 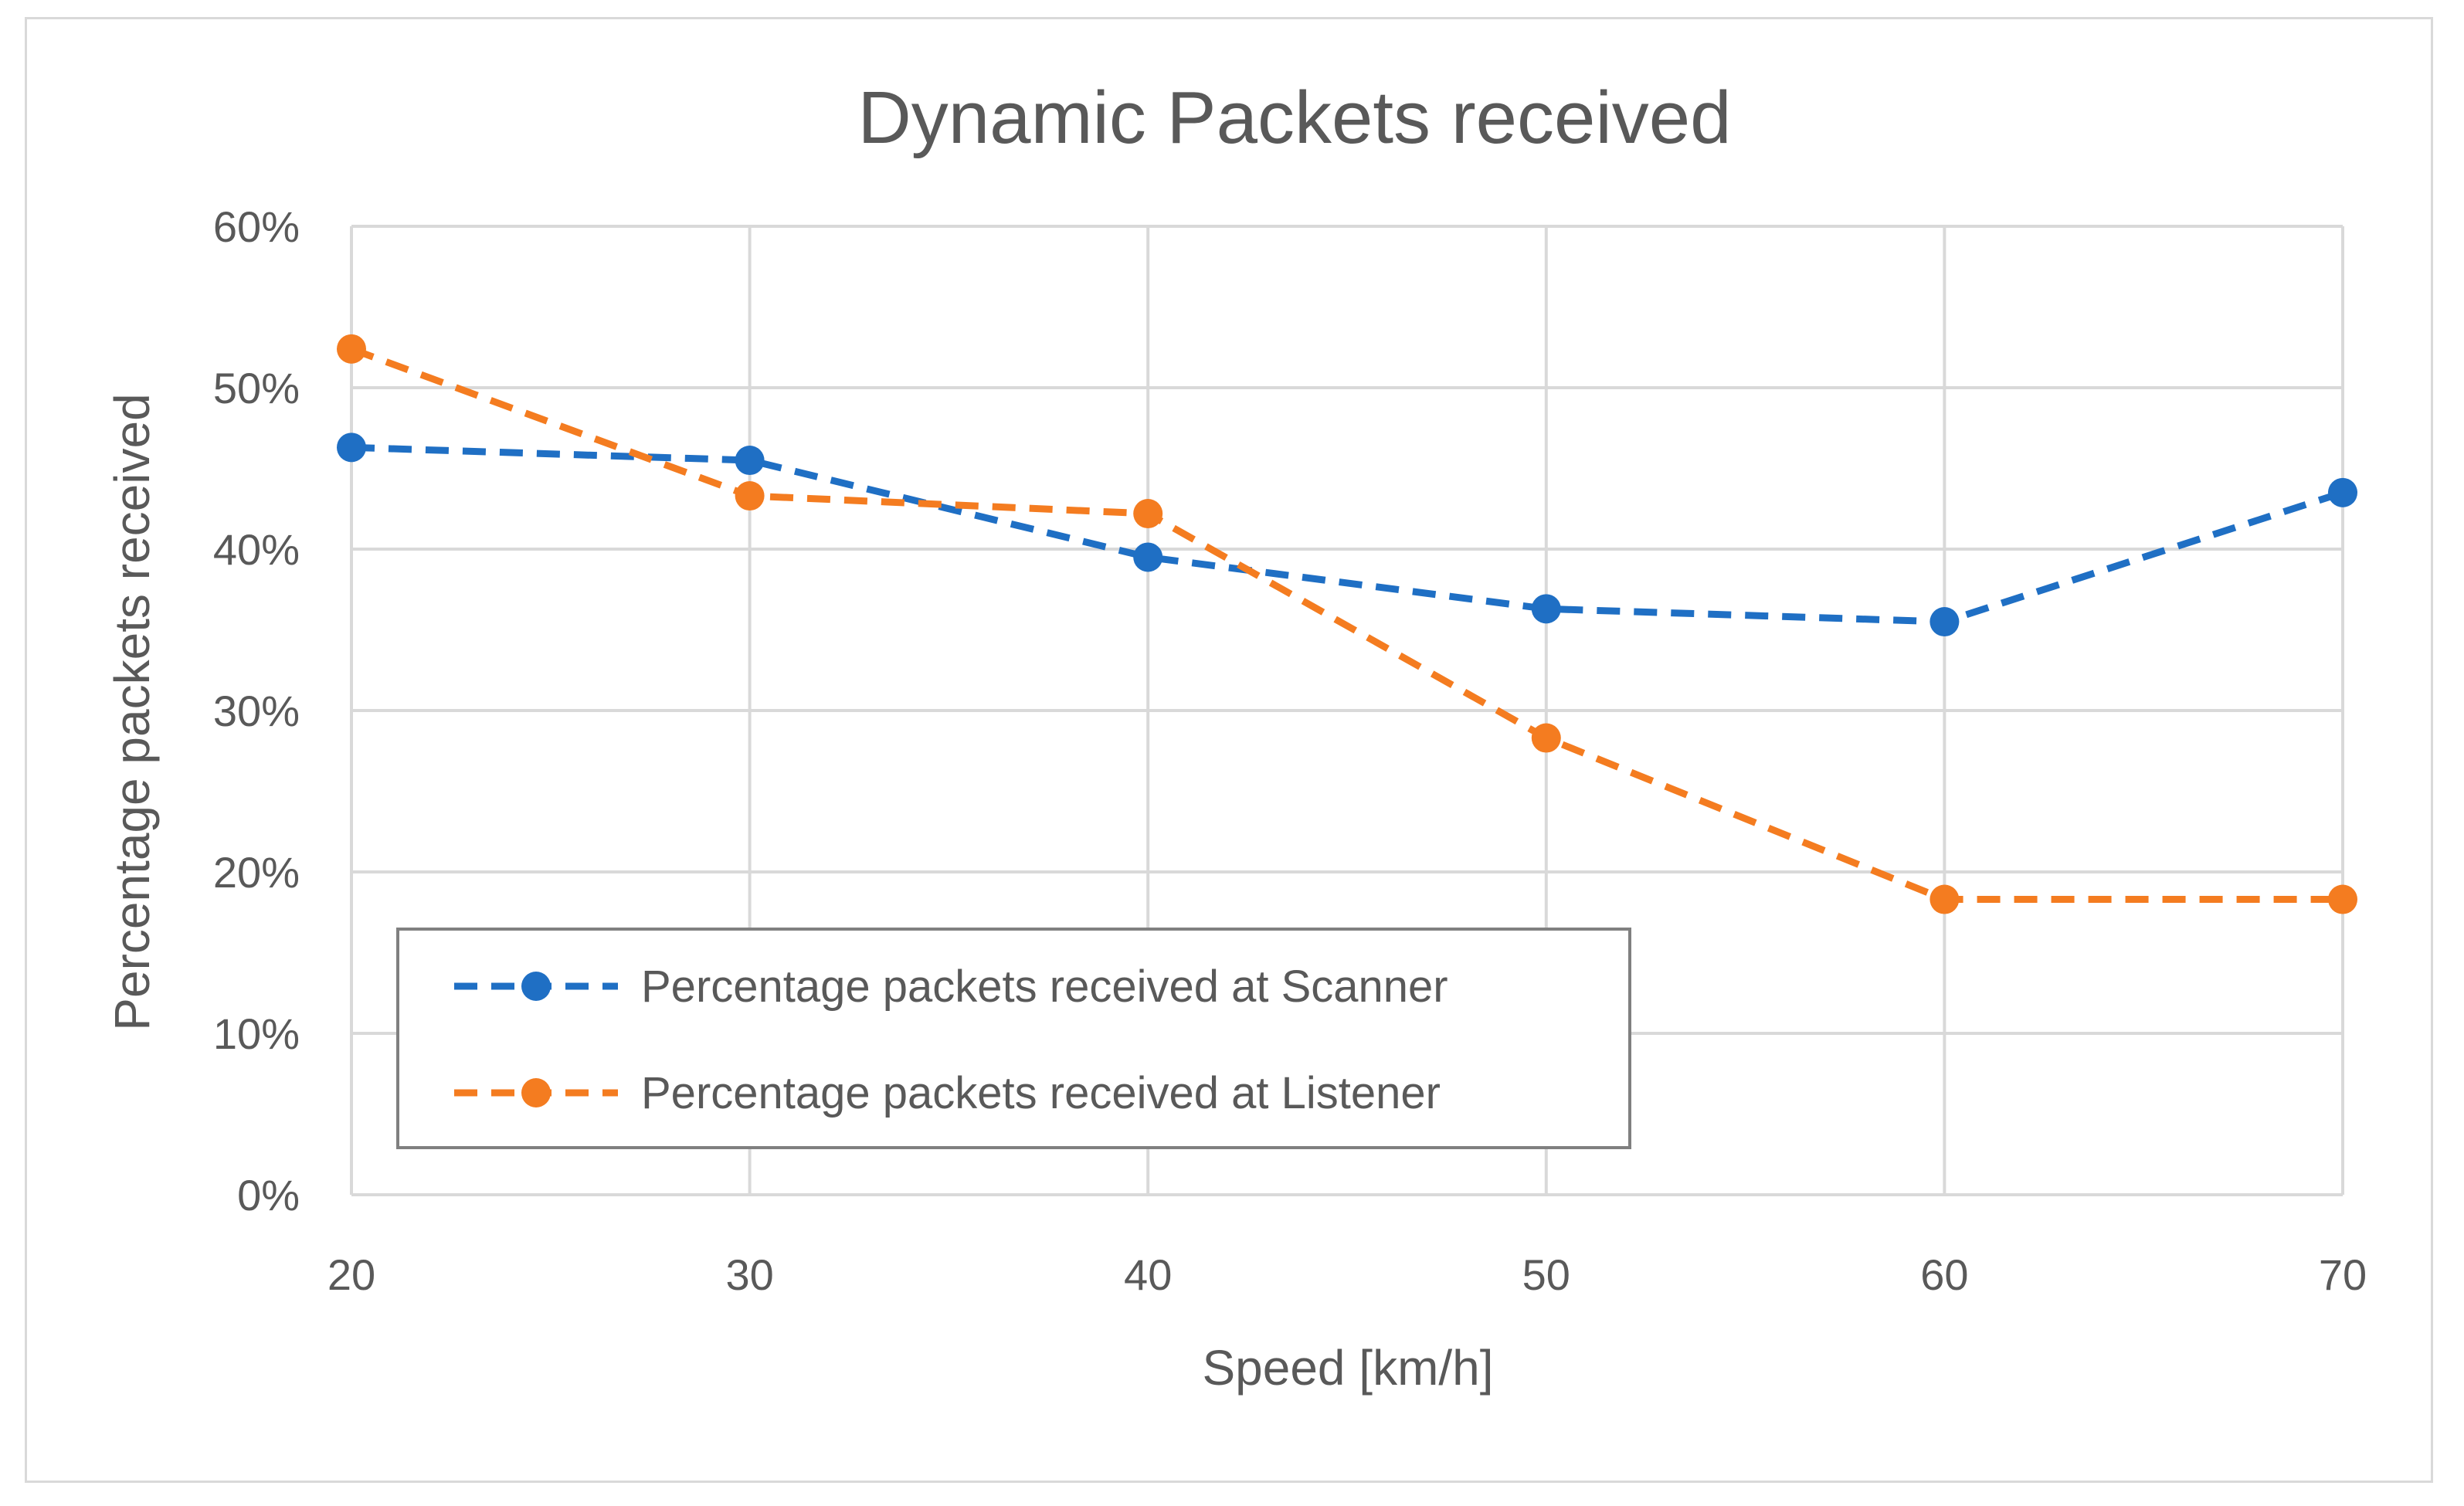 I want to click on x-tick-label: 70, so click(x=2343, y=1274).